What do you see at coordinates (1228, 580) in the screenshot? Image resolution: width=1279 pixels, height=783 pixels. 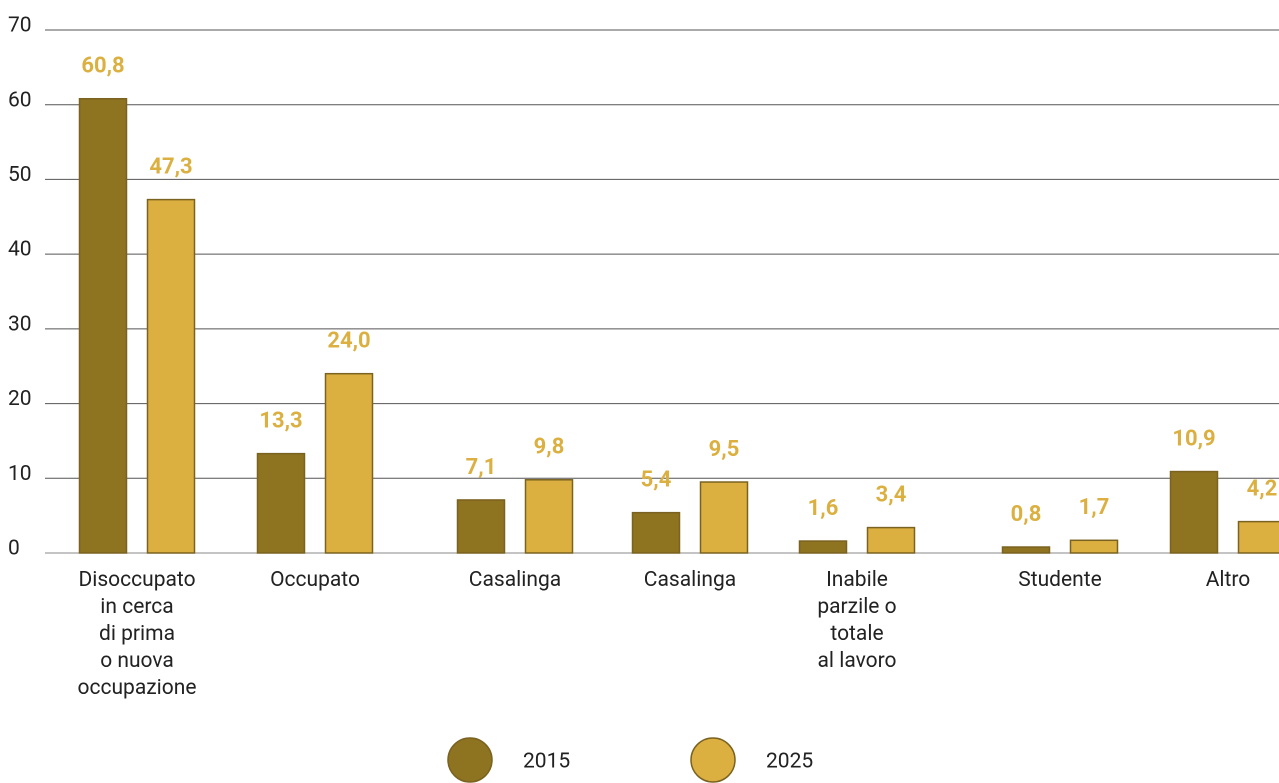 I see `x-tick-label: Altro` at bounding box center [1228, 580].